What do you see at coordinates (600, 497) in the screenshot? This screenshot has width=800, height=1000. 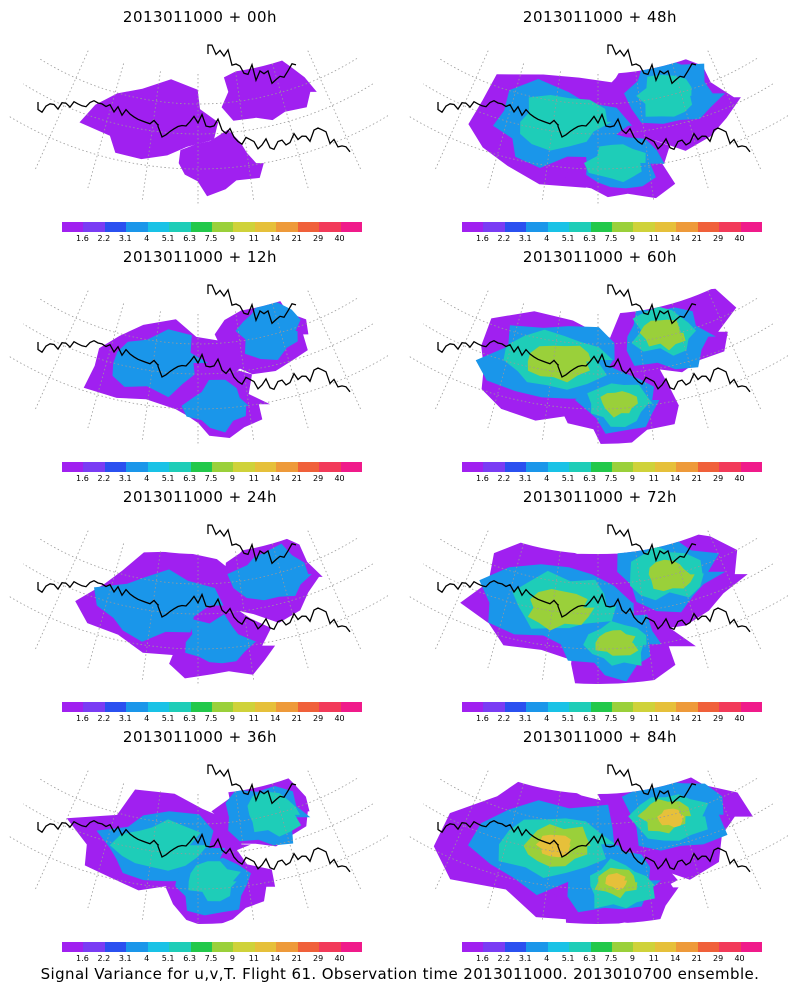 I see `panel-title: 2013011000 + 72h` at bounding box center [600, 497].